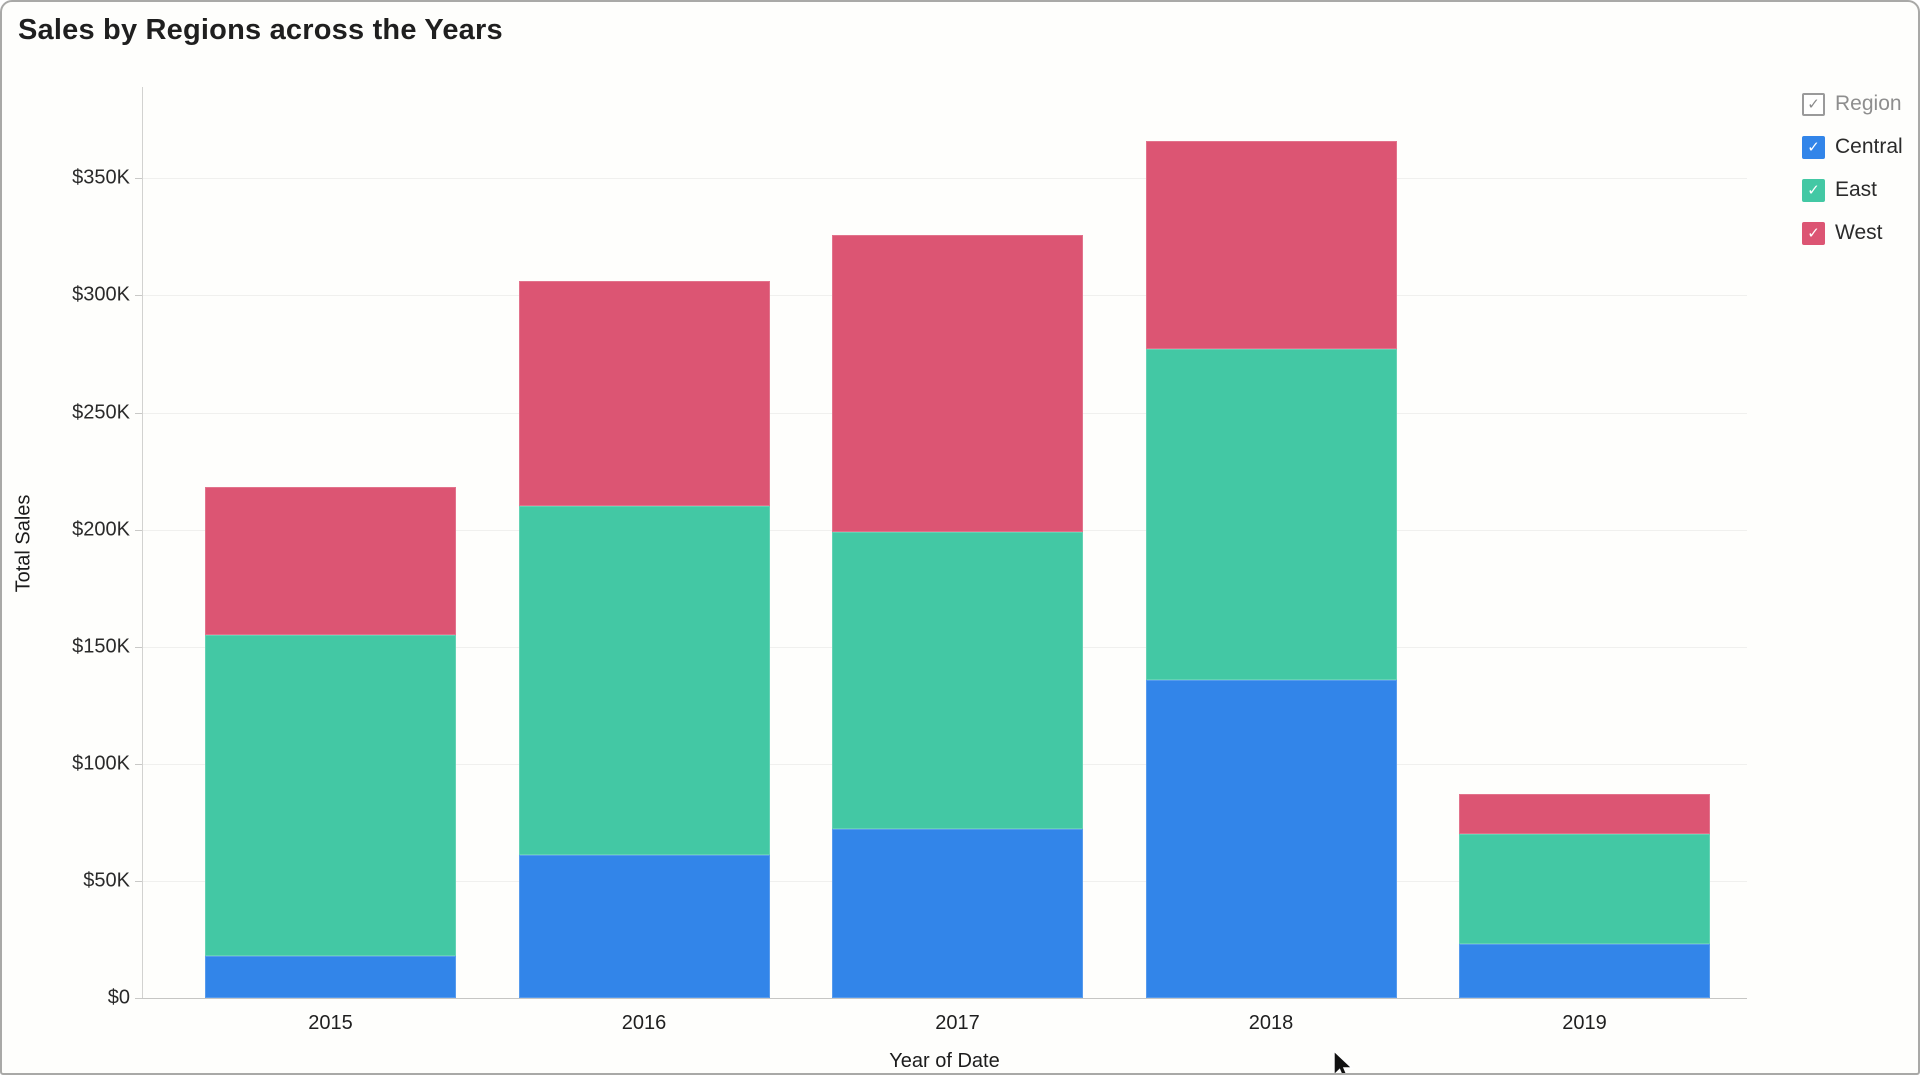 This screenshot has height=1080, width=1920. What do you see at coordinates (957, 383) in the screenshot?
I see `bar-segment-2017-west` at bounding box center [957, 383].